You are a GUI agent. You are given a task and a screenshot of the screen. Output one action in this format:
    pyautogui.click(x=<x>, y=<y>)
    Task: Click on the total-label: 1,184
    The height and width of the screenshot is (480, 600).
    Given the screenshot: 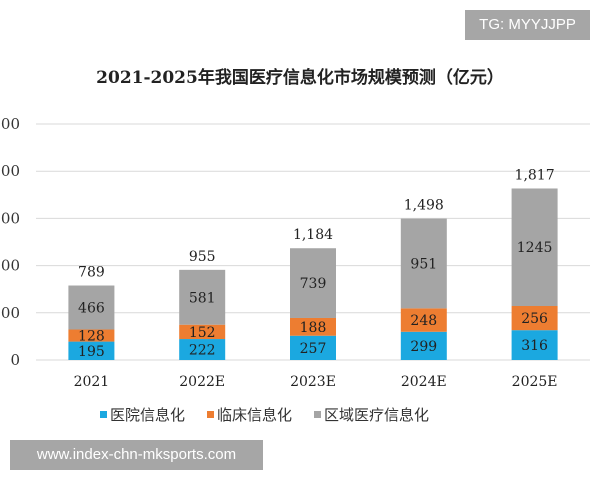 What is the action you would take?
    pyautogui.click(x=313, y=235)
    